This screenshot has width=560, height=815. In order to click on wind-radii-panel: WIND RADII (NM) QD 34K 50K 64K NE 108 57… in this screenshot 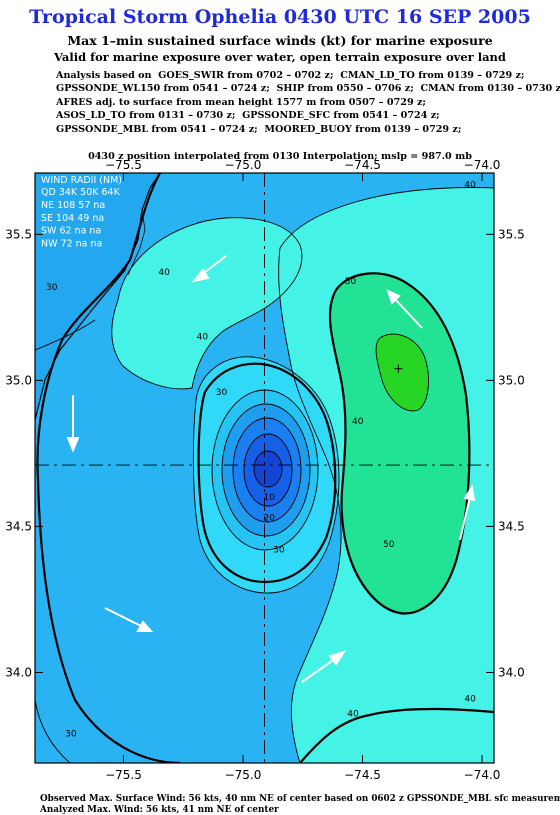, I will do `click(81, 212)`.